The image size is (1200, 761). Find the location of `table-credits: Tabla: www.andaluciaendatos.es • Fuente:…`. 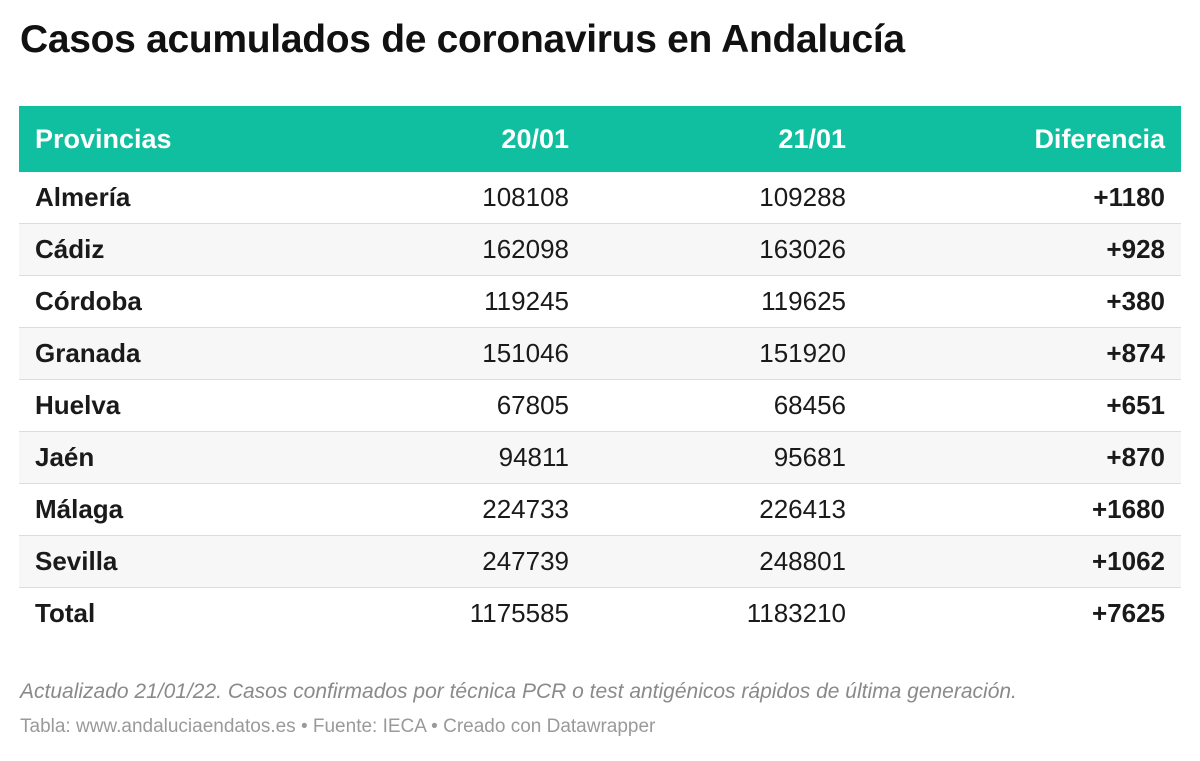

table-credits: Tabla: www.andaluciaendatos.es • Fuente:… is located at coordinates (338, 726).